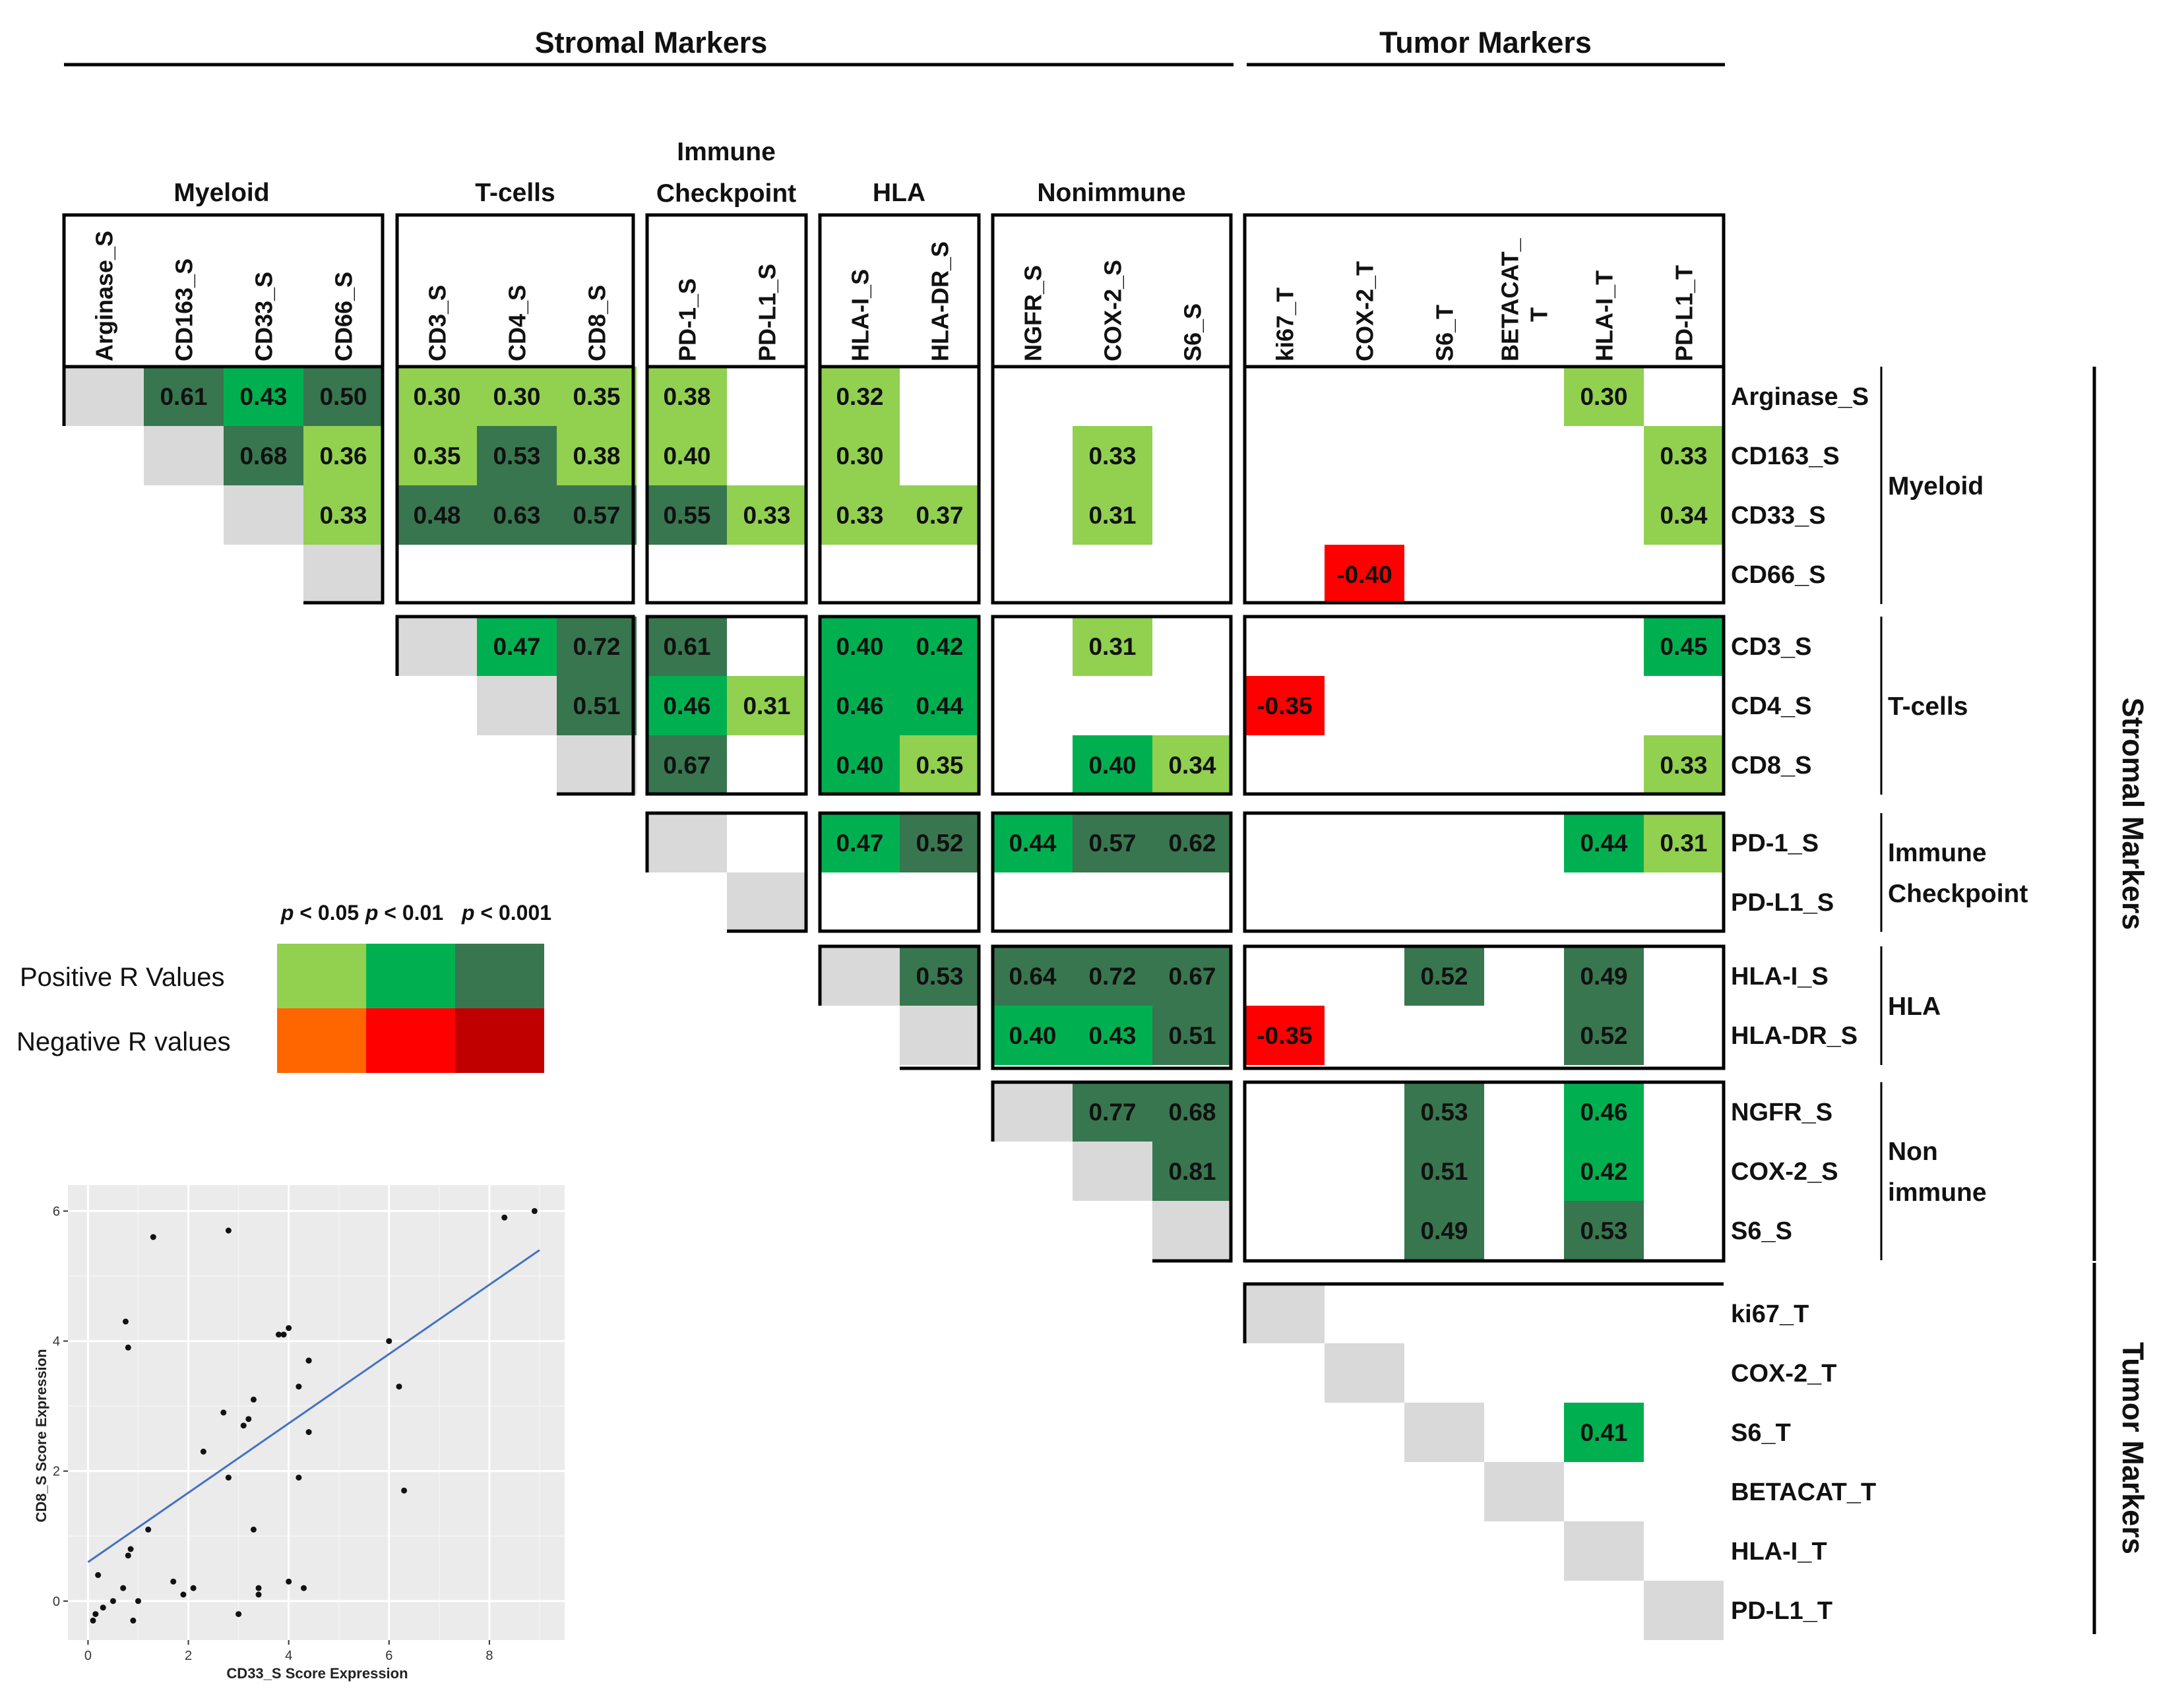  I want to click on scatter-x-tick-label: 4, so click(288, 1656).